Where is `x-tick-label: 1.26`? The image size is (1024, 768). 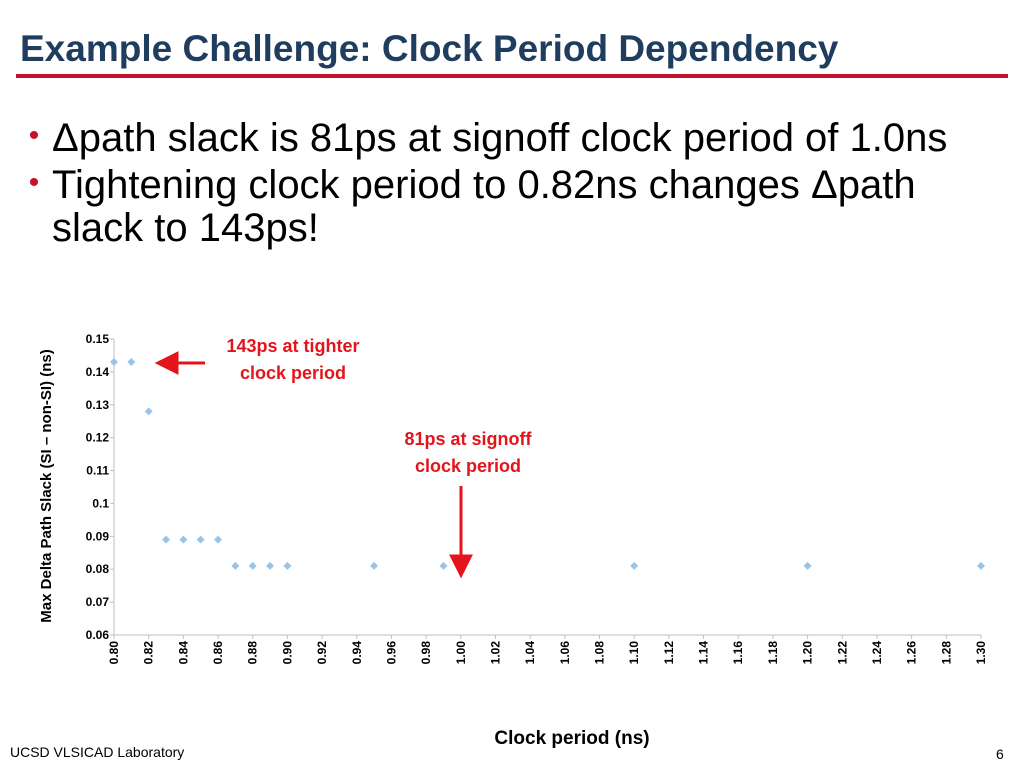 x-tick-label: 1.26 is located at coordinates (912, 653).